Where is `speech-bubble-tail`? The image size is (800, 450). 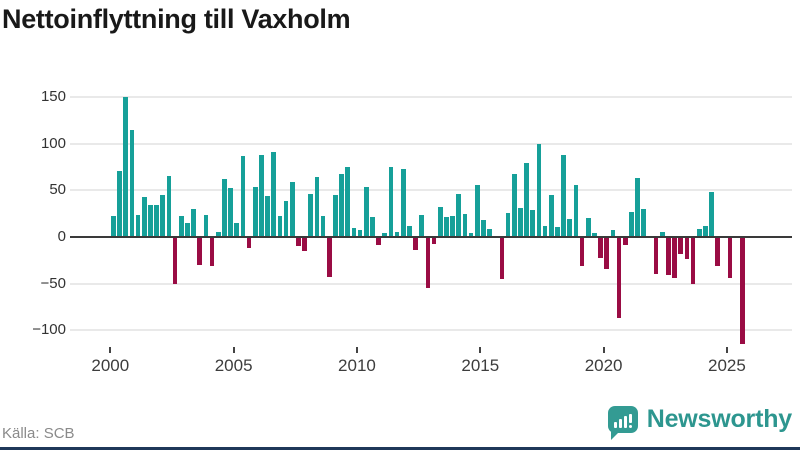 speech-bubble-tail is located at coordinates (615, 435).